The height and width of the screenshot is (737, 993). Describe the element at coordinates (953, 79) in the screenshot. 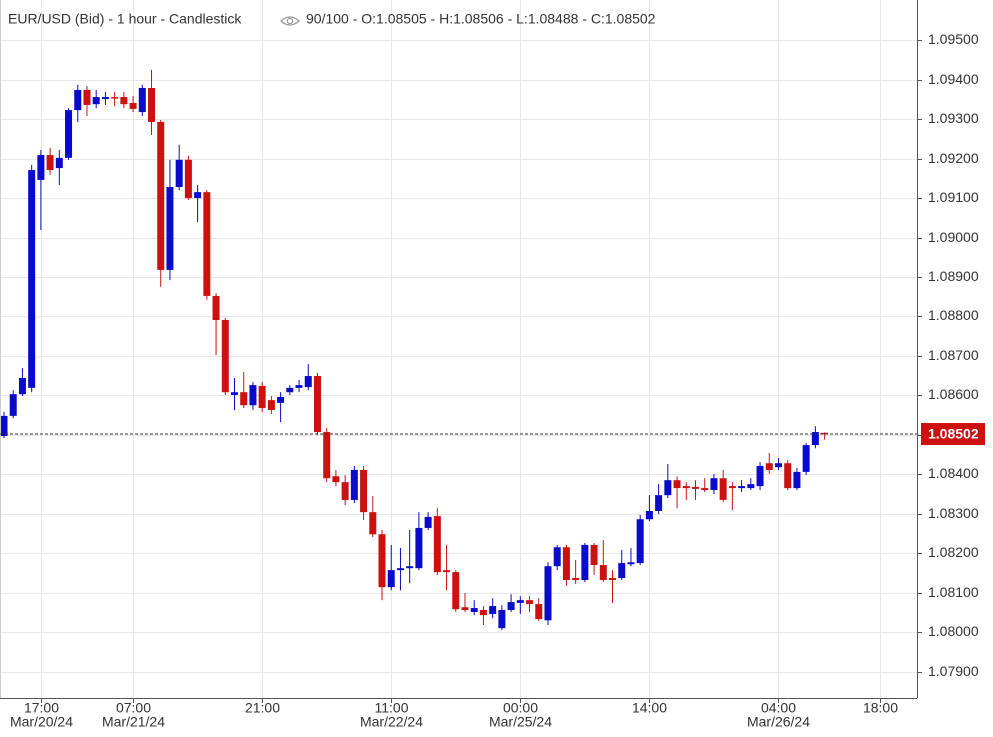

I see `y-tick-label: 1.09400` at that location.